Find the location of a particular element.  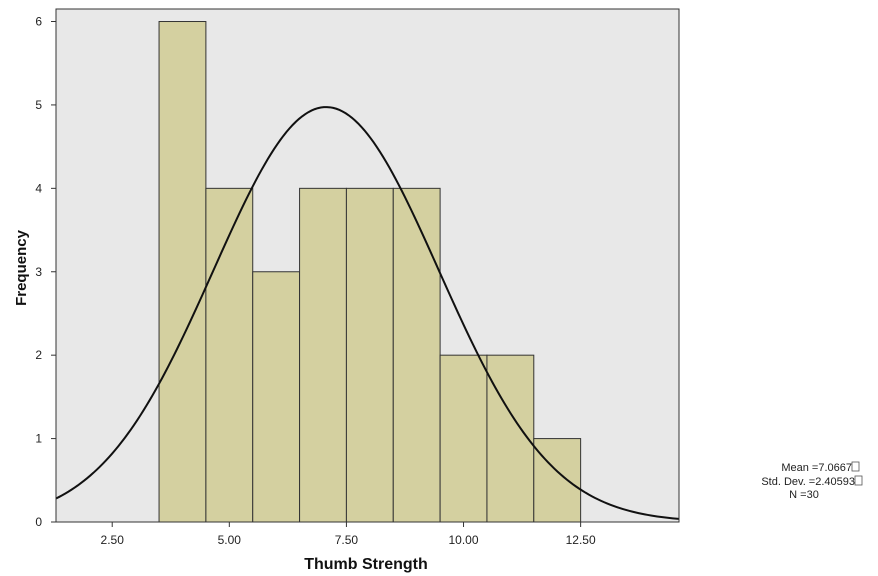

stats-n: N =30 is located at coordinates (804, 495).